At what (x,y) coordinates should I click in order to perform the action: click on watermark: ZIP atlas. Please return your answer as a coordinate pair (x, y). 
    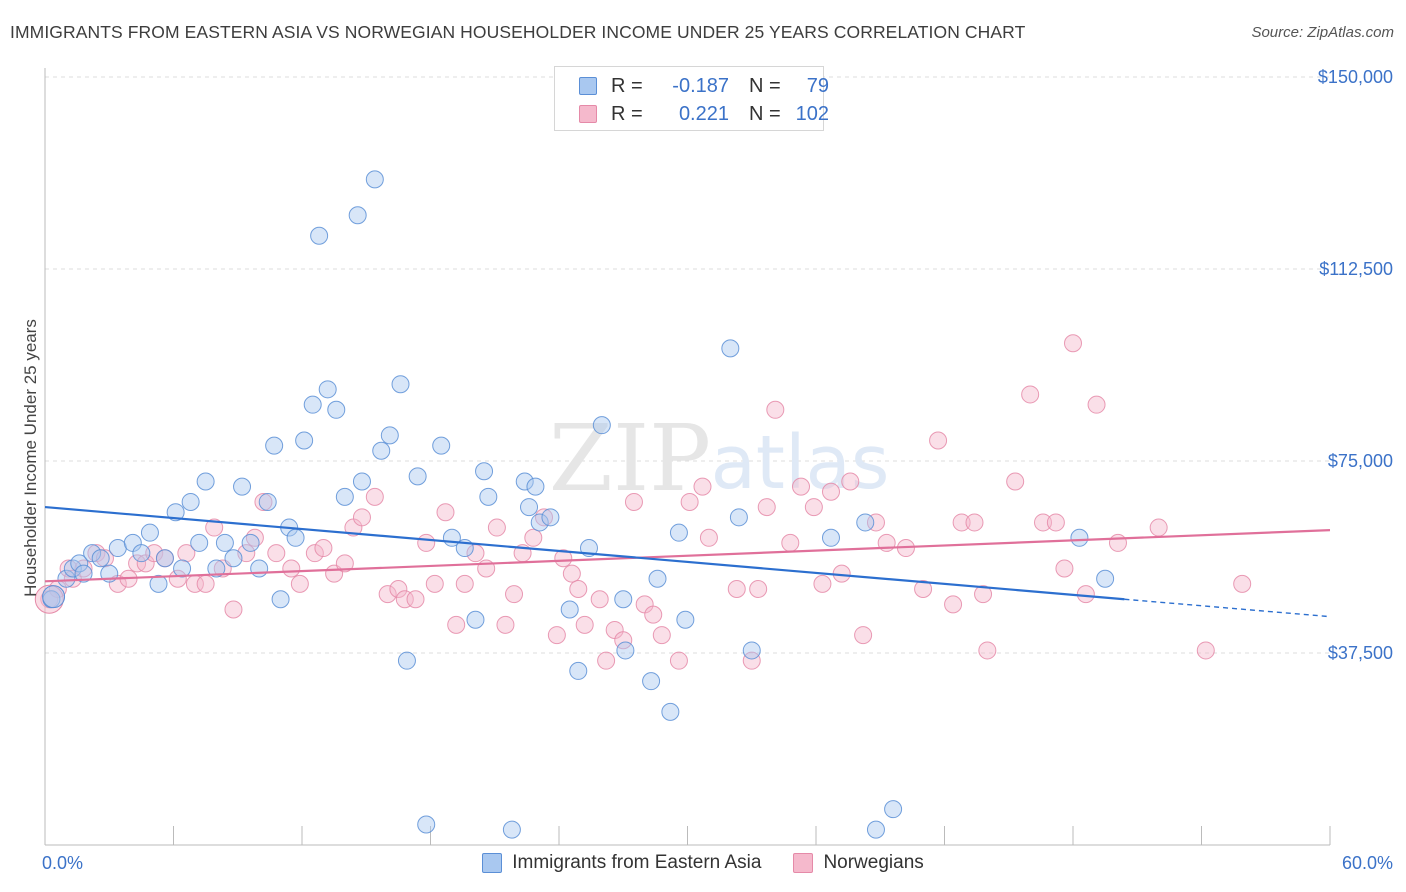
    Looking at the image, I should click on (719, 458).